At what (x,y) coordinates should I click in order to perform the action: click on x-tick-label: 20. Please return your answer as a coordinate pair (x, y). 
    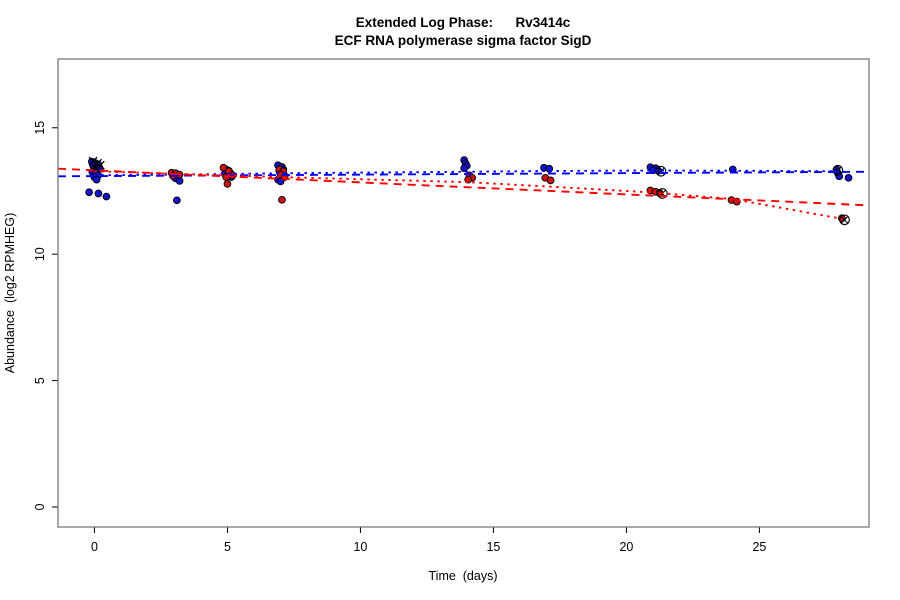
    Looking at the image, I should click on (626, 547).